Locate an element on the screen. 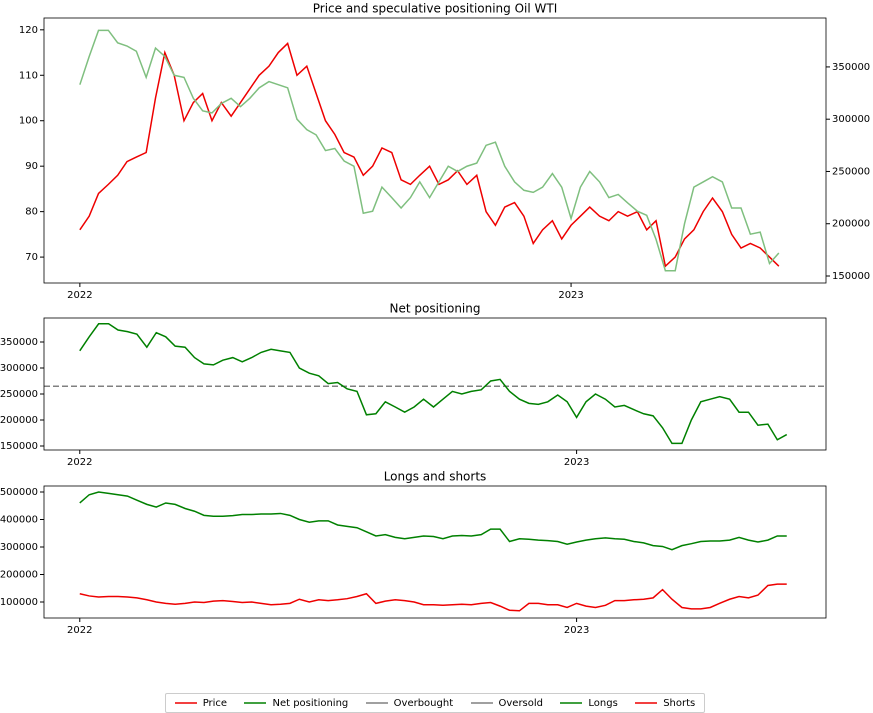  y-tick-label: 80 is located at coordinates (31, 212).